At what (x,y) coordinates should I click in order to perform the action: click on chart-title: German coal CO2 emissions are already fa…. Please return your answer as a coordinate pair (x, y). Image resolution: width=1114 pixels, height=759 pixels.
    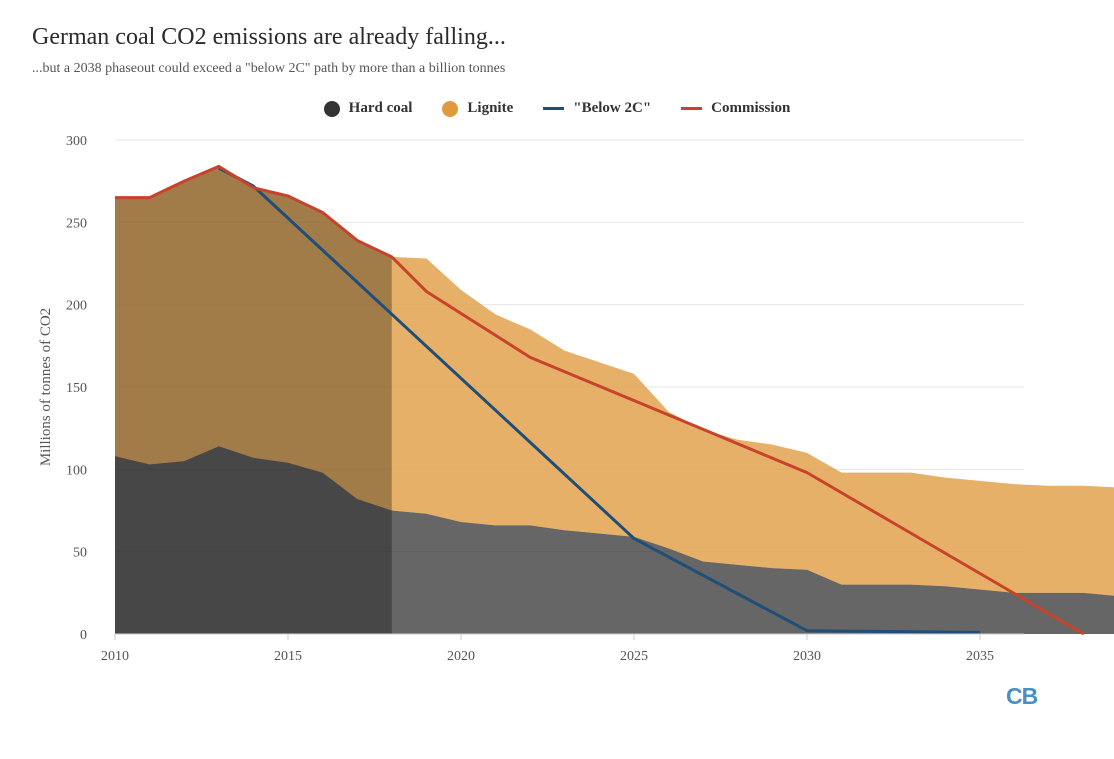
    Looking at the image, I should click on (269, 37).